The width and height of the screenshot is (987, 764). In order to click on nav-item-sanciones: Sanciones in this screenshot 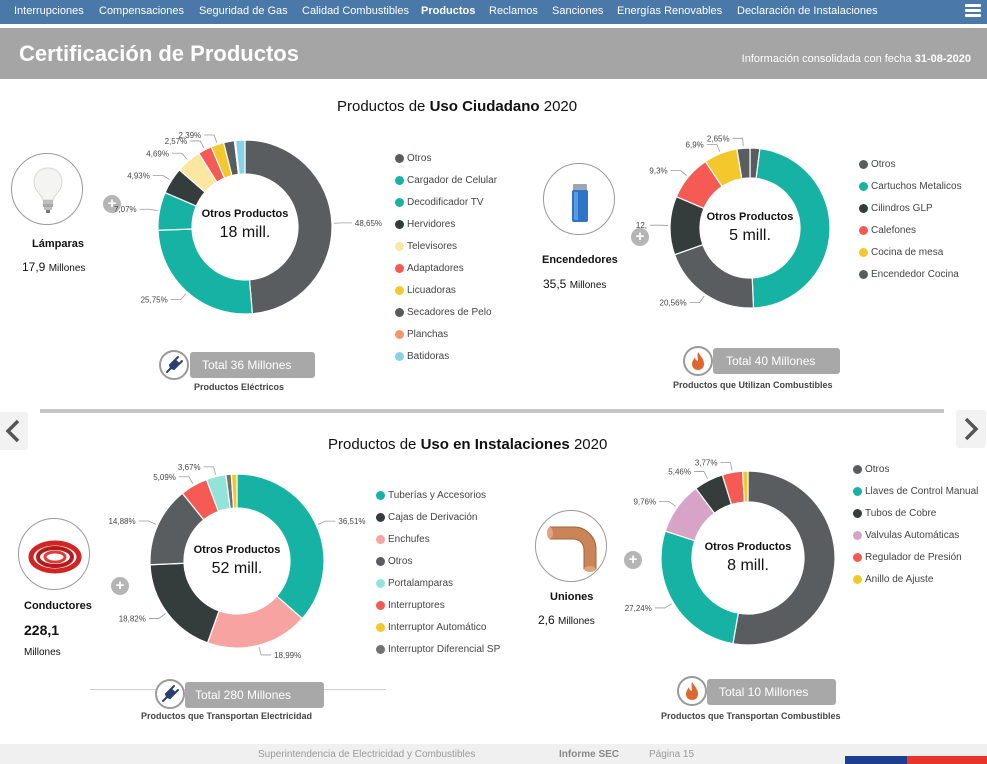, I will do `click(578, 11)`.